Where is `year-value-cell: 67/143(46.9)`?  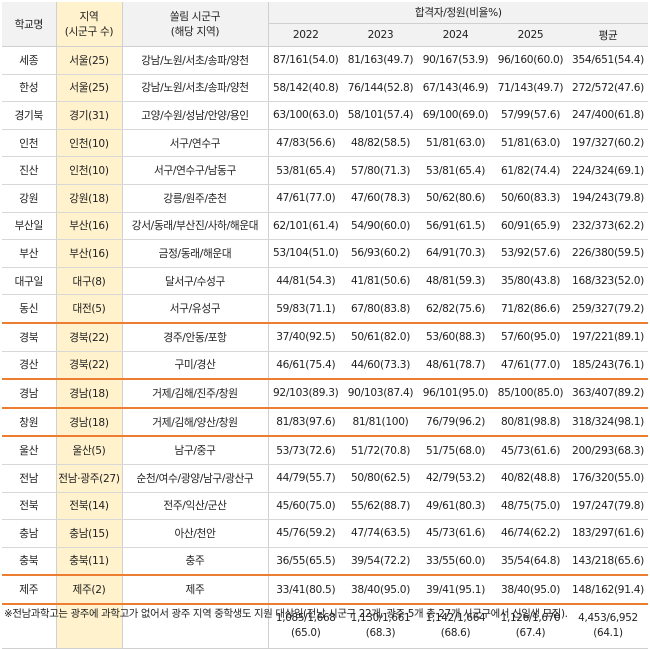 year-value-cell: 67/143(46.9) is located at coordinates (455, 88).